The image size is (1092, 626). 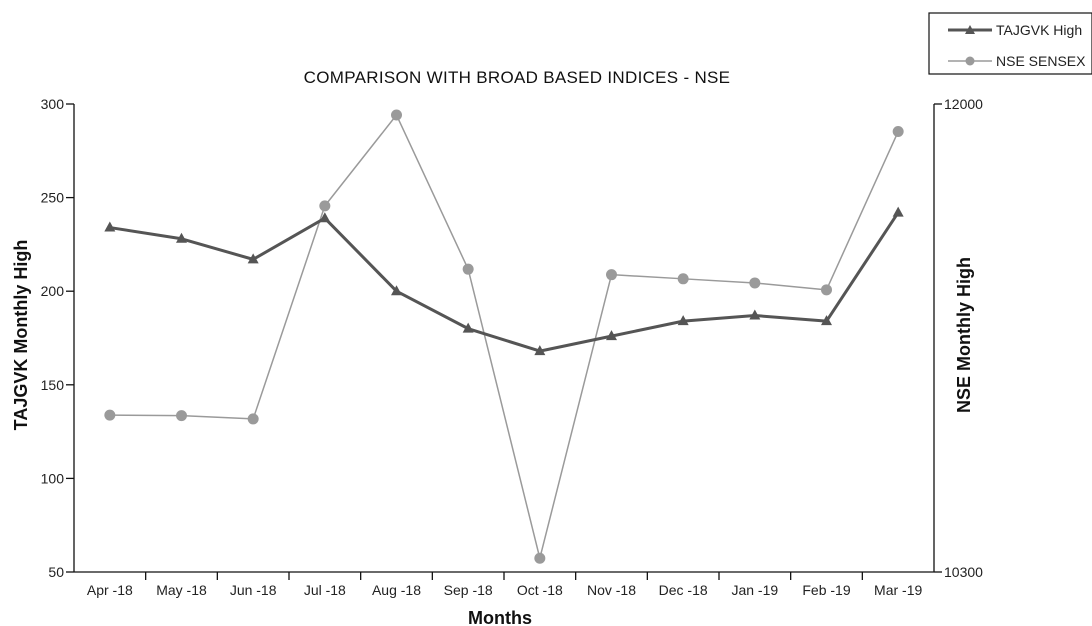 What do you see at coordinates (21, 335) in the screenshot?
I see `left-y-axis-title: TAJGVK Monthly High` at bounding box center [21, 335].